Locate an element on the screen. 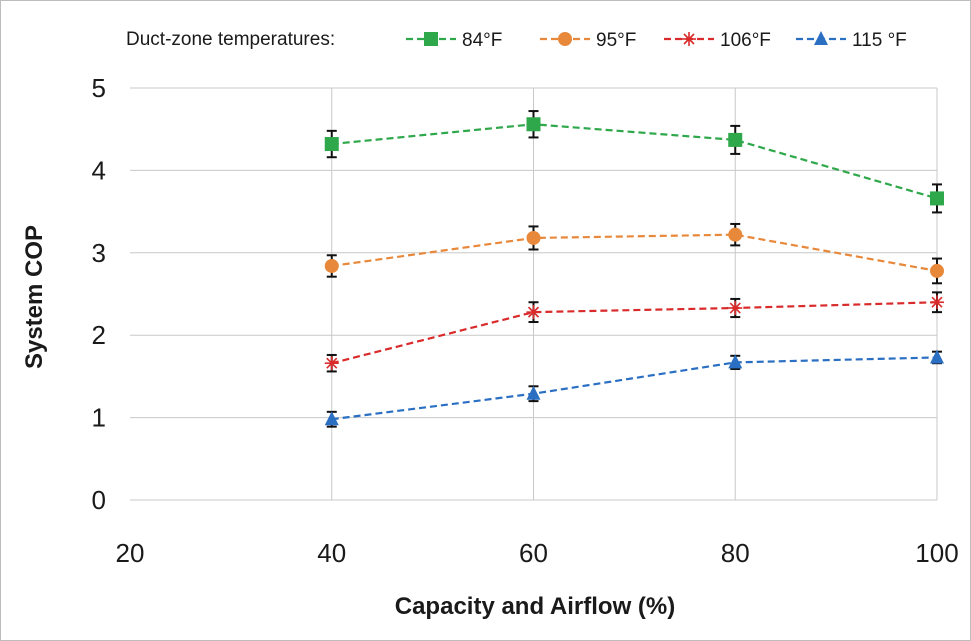 This screenshot has height=641, width=971. x-tick-label: 60 is located at coordinates (533, 553).